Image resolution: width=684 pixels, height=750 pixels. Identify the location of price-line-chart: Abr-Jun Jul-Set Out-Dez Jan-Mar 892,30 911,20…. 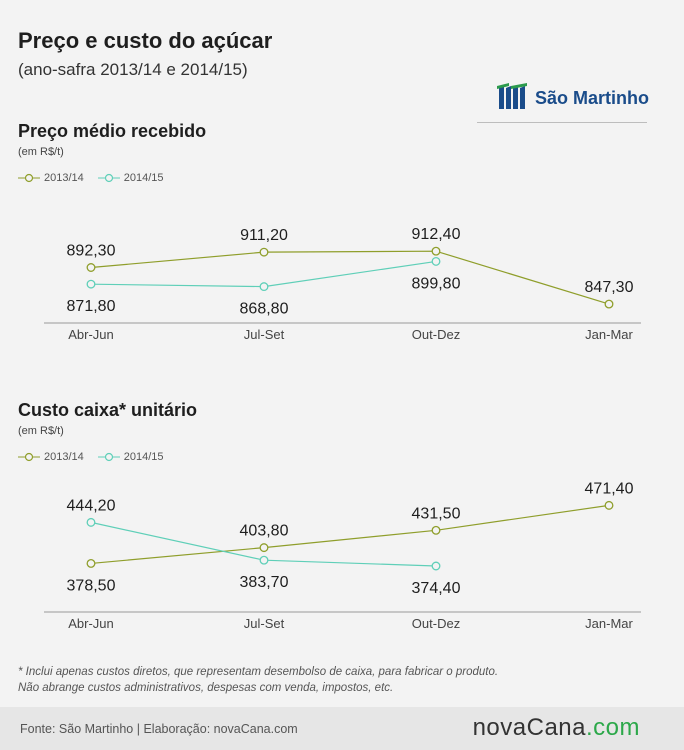
(342, 284).